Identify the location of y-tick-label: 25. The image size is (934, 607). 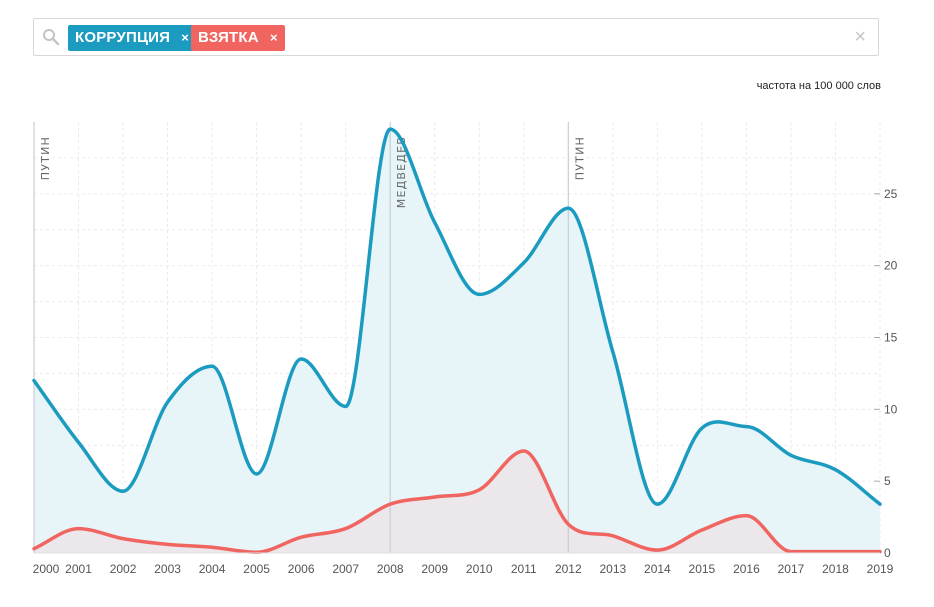
(891, 194).